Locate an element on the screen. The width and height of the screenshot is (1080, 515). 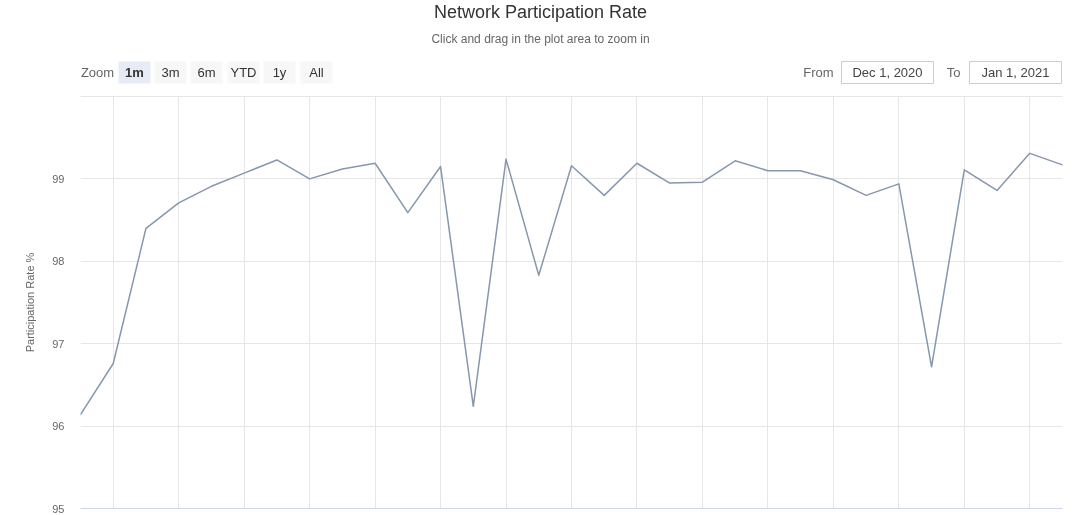
chart-title: Network Participation Rate is located at coordinates (540, 11).